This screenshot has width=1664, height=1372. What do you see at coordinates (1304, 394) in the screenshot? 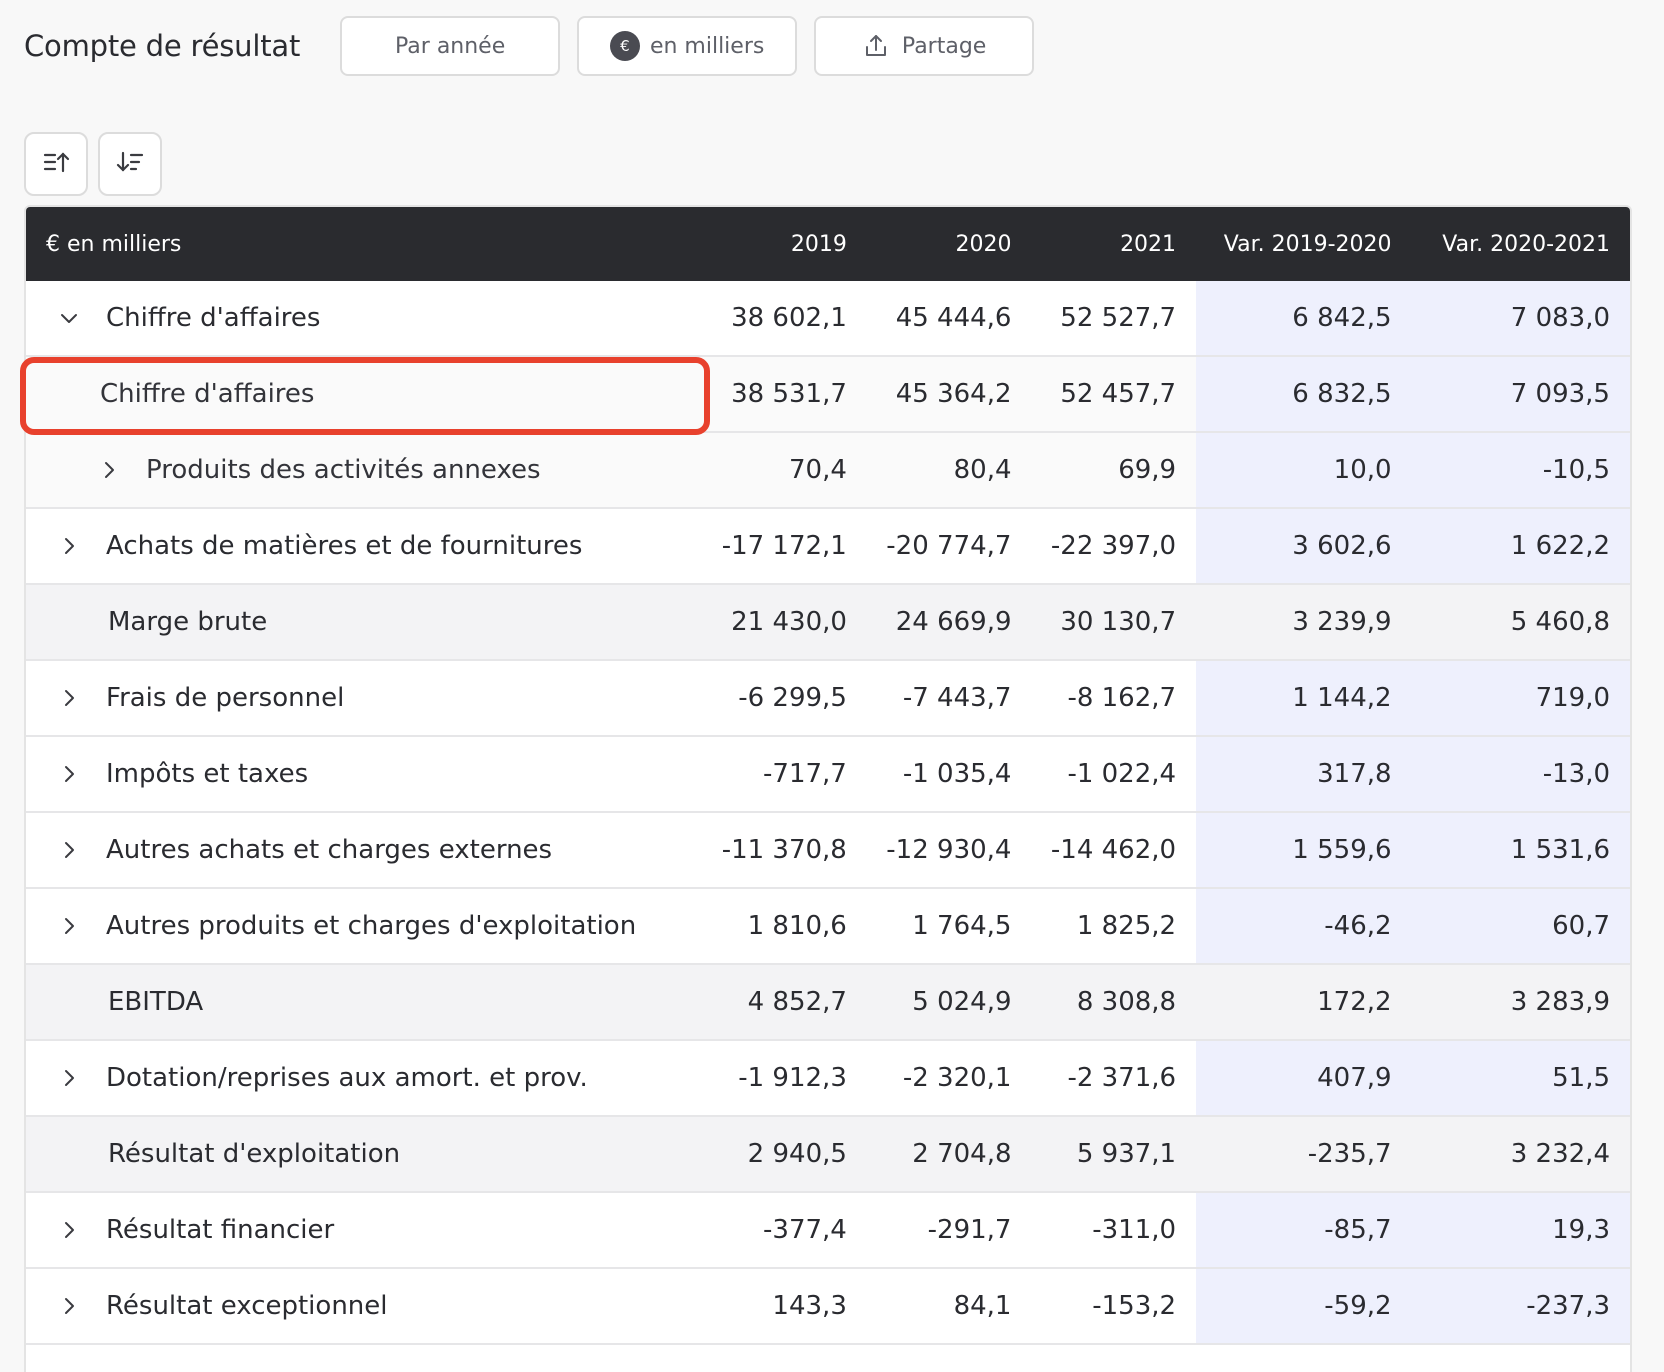
I see `cell-var-2019-2020: 6 832,5` at bounding box center [1304, 394].